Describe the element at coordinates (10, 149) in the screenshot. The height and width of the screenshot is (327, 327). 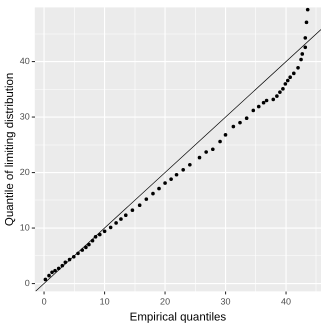
I see `y-axis-title: Quantile of limiting distribution` at that location.